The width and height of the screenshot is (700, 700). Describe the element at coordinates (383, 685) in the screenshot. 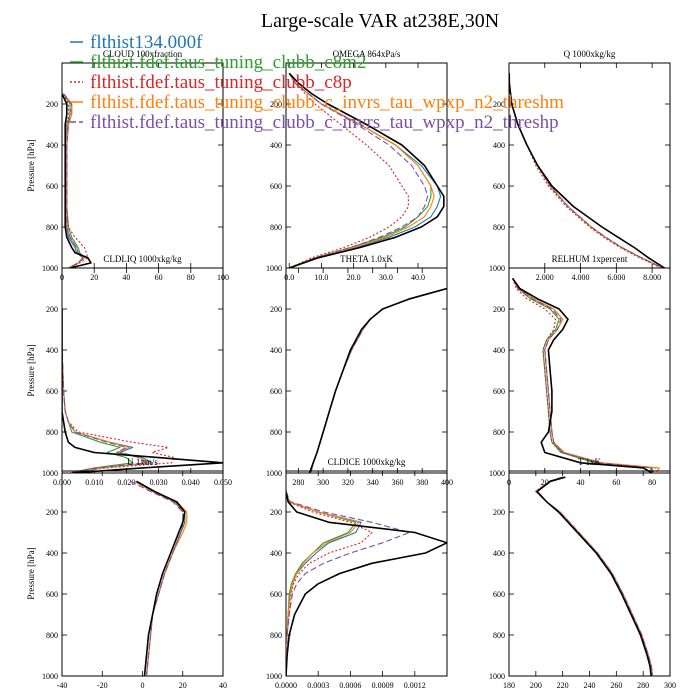

I see `x-tick-label: 0.0009` at that location.